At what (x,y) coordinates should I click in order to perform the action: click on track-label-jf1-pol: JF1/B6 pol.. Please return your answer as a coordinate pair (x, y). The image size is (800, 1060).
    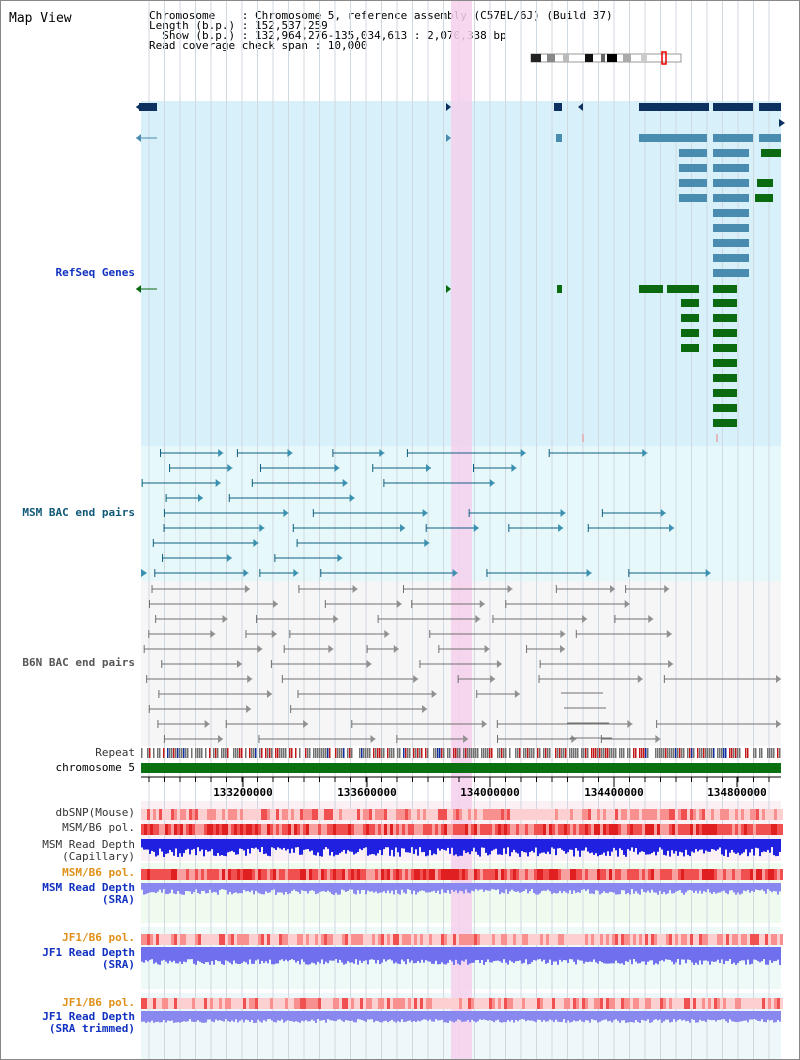
    Looking at the image, I should click on (98, 937).